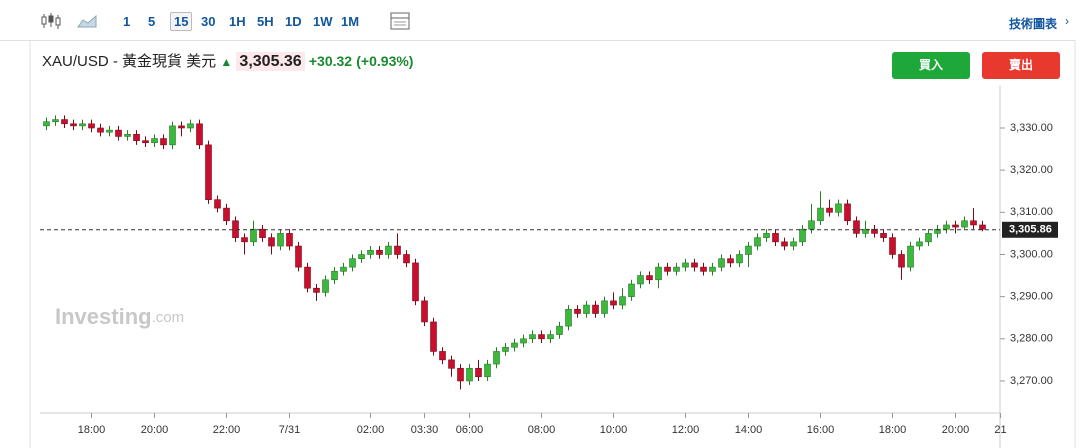 Image resolution: width=1087 pixels, height=448 pixels. Describe the element at coordinates (400, 21) in the screenshot. I see `table-icon` at that location.